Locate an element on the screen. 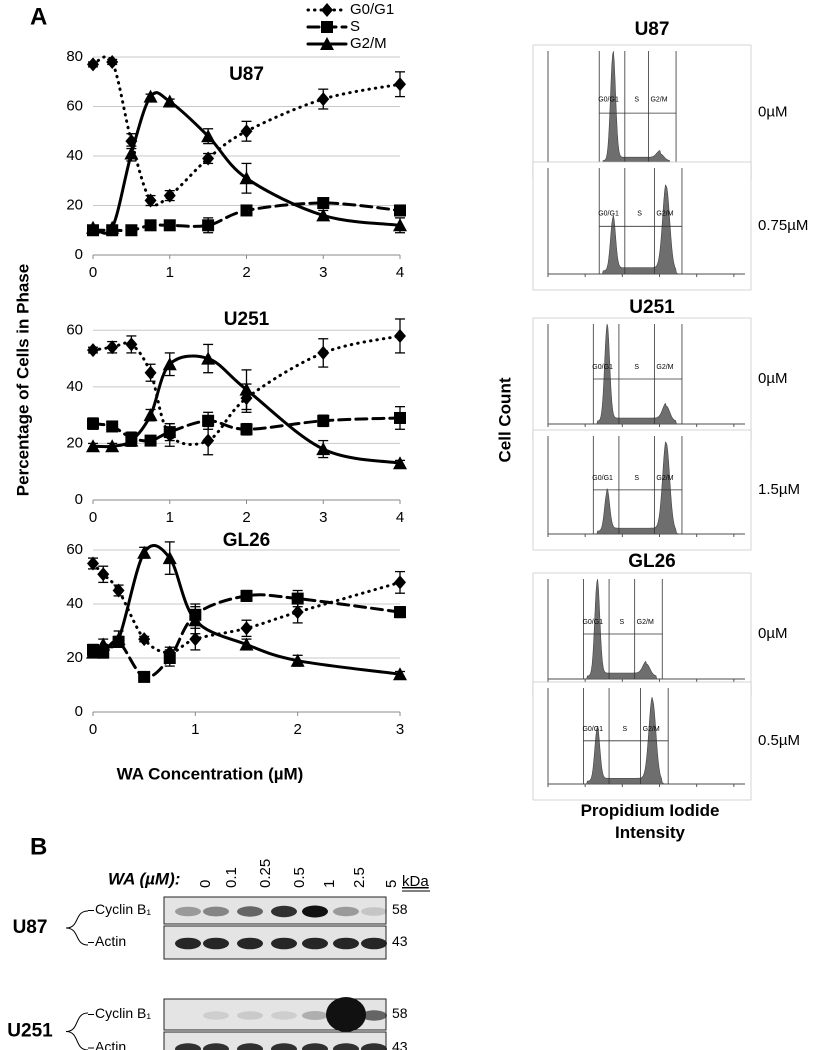 The image size is (821, 1050). y-tick-label: 20 is located at coordinates (74, 204).